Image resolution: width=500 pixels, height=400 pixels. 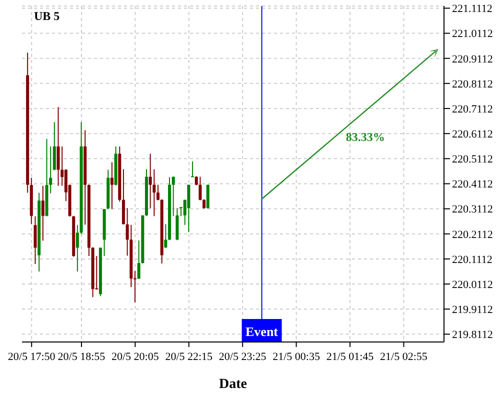 I want to click on x-tick-label: 21/5 00:35, so click(x=296, y=357).